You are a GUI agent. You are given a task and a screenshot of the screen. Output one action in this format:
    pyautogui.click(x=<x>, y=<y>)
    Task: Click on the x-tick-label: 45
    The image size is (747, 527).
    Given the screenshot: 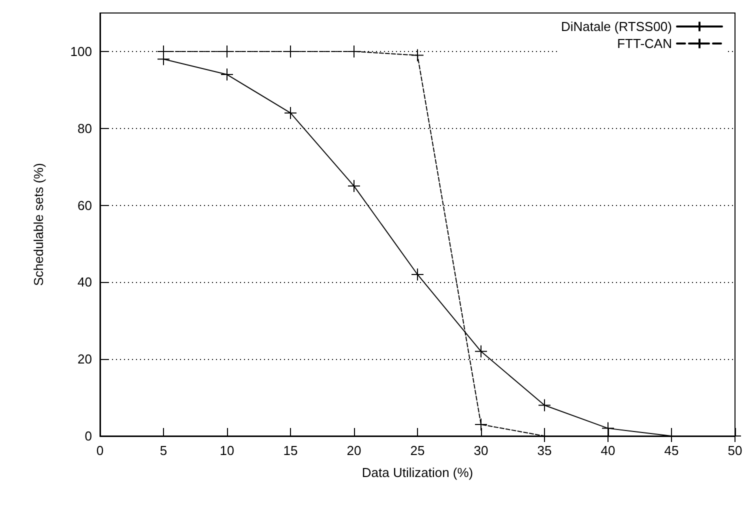 What is the action you would take?
    pyautogui.click(x=671, y=450)
    